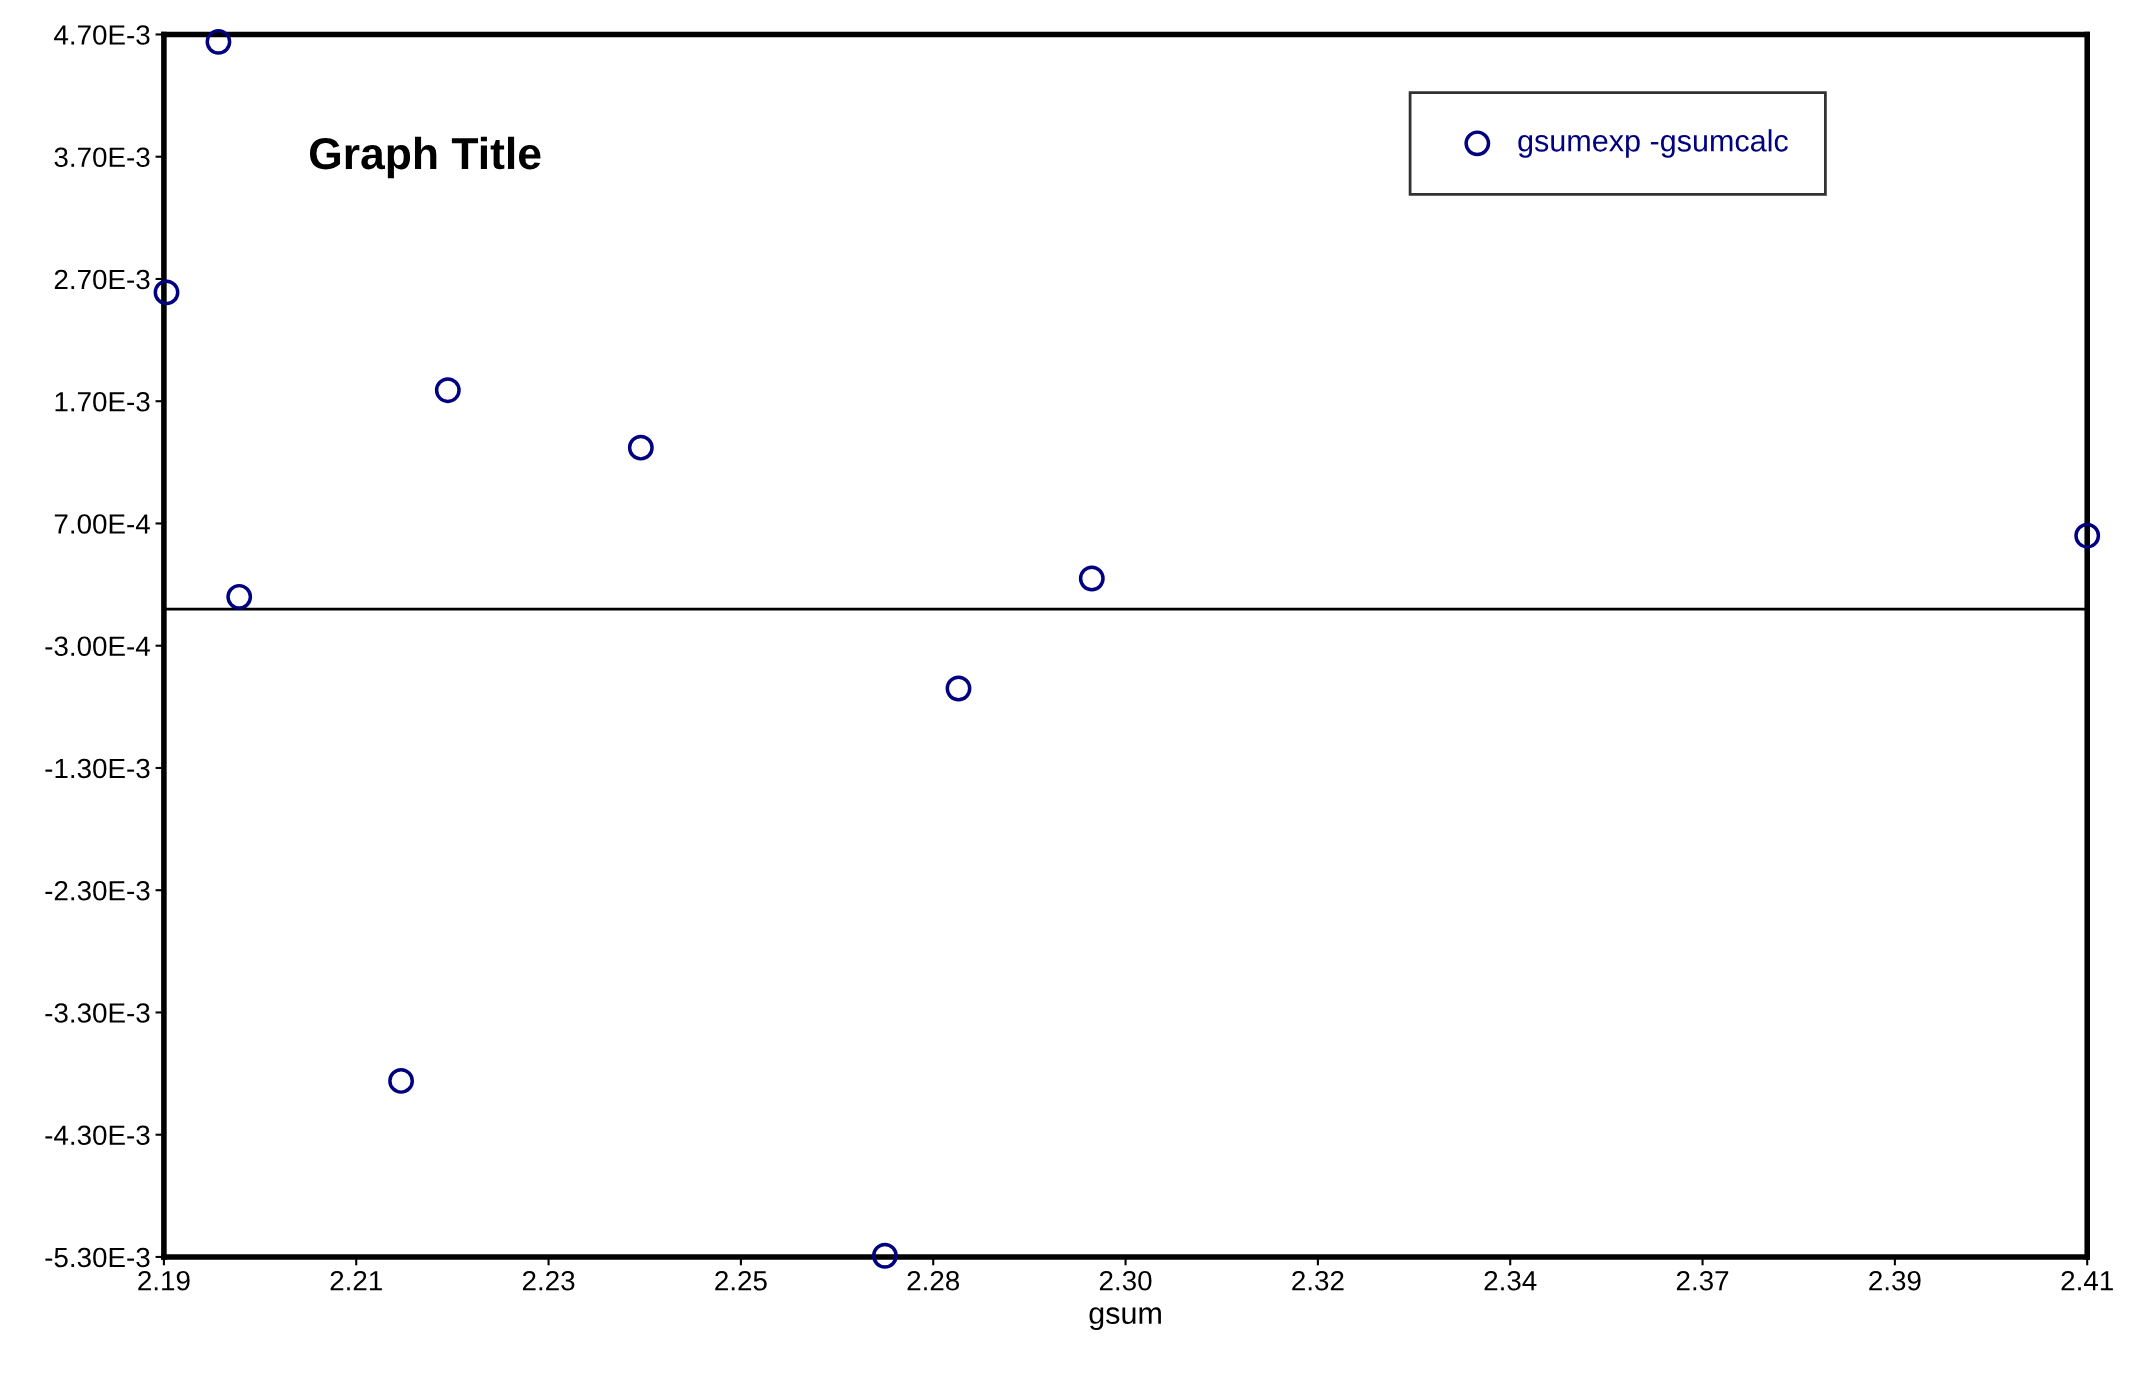 Image resolution: width=2137 pixels, height=1379 pixels. I want to click on x-tick-label: 2.30, so click(1125, 1280).